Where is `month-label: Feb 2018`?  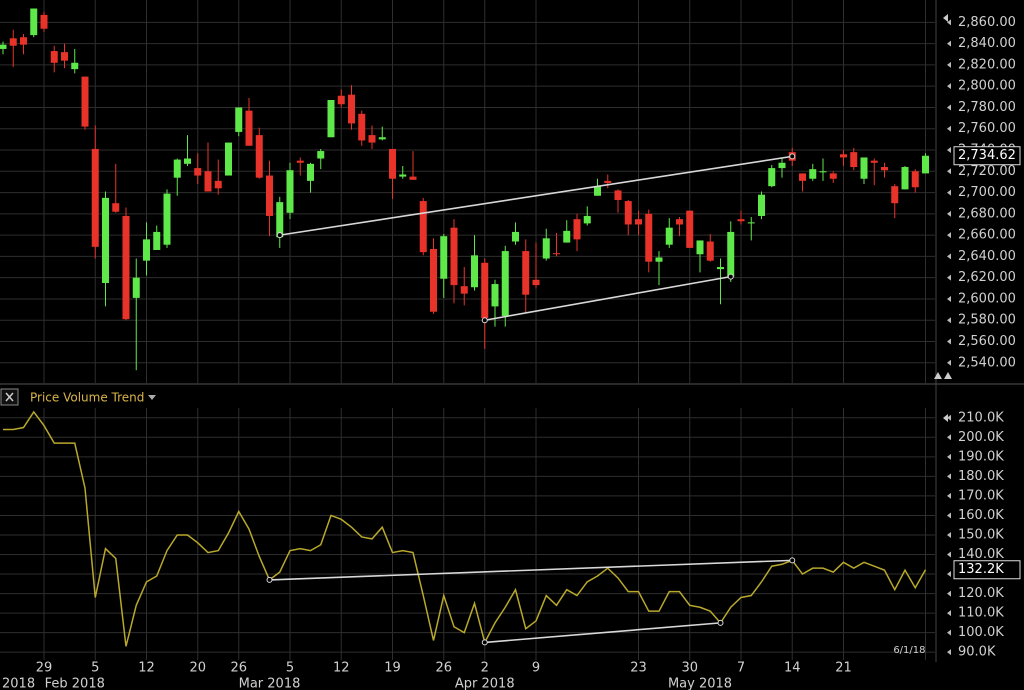
month-label: Feb 2018 is located at coordinates (75, 683).